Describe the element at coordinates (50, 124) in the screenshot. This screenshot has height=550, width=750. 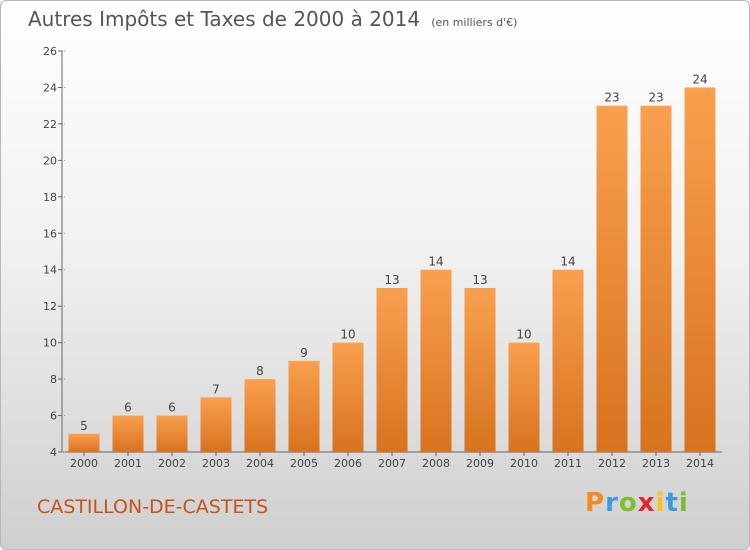
I see `y-tick-label: 22` at that location.